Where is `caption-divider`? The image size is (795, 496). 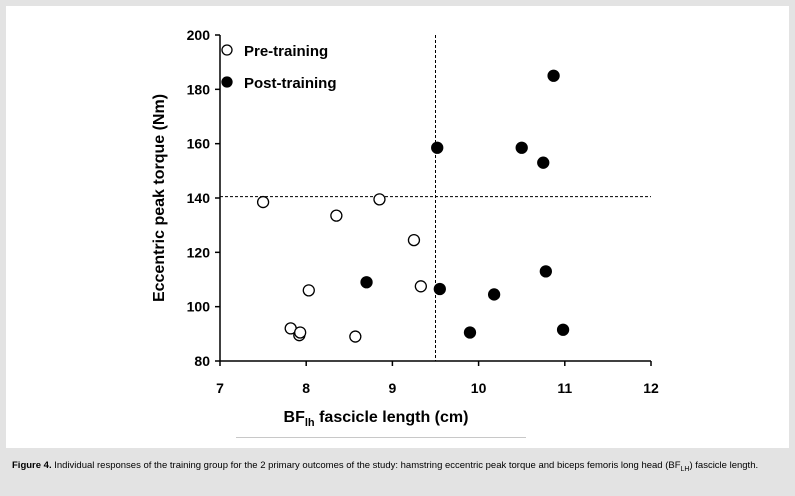 caption-divider is located at coordinates (381, 437).